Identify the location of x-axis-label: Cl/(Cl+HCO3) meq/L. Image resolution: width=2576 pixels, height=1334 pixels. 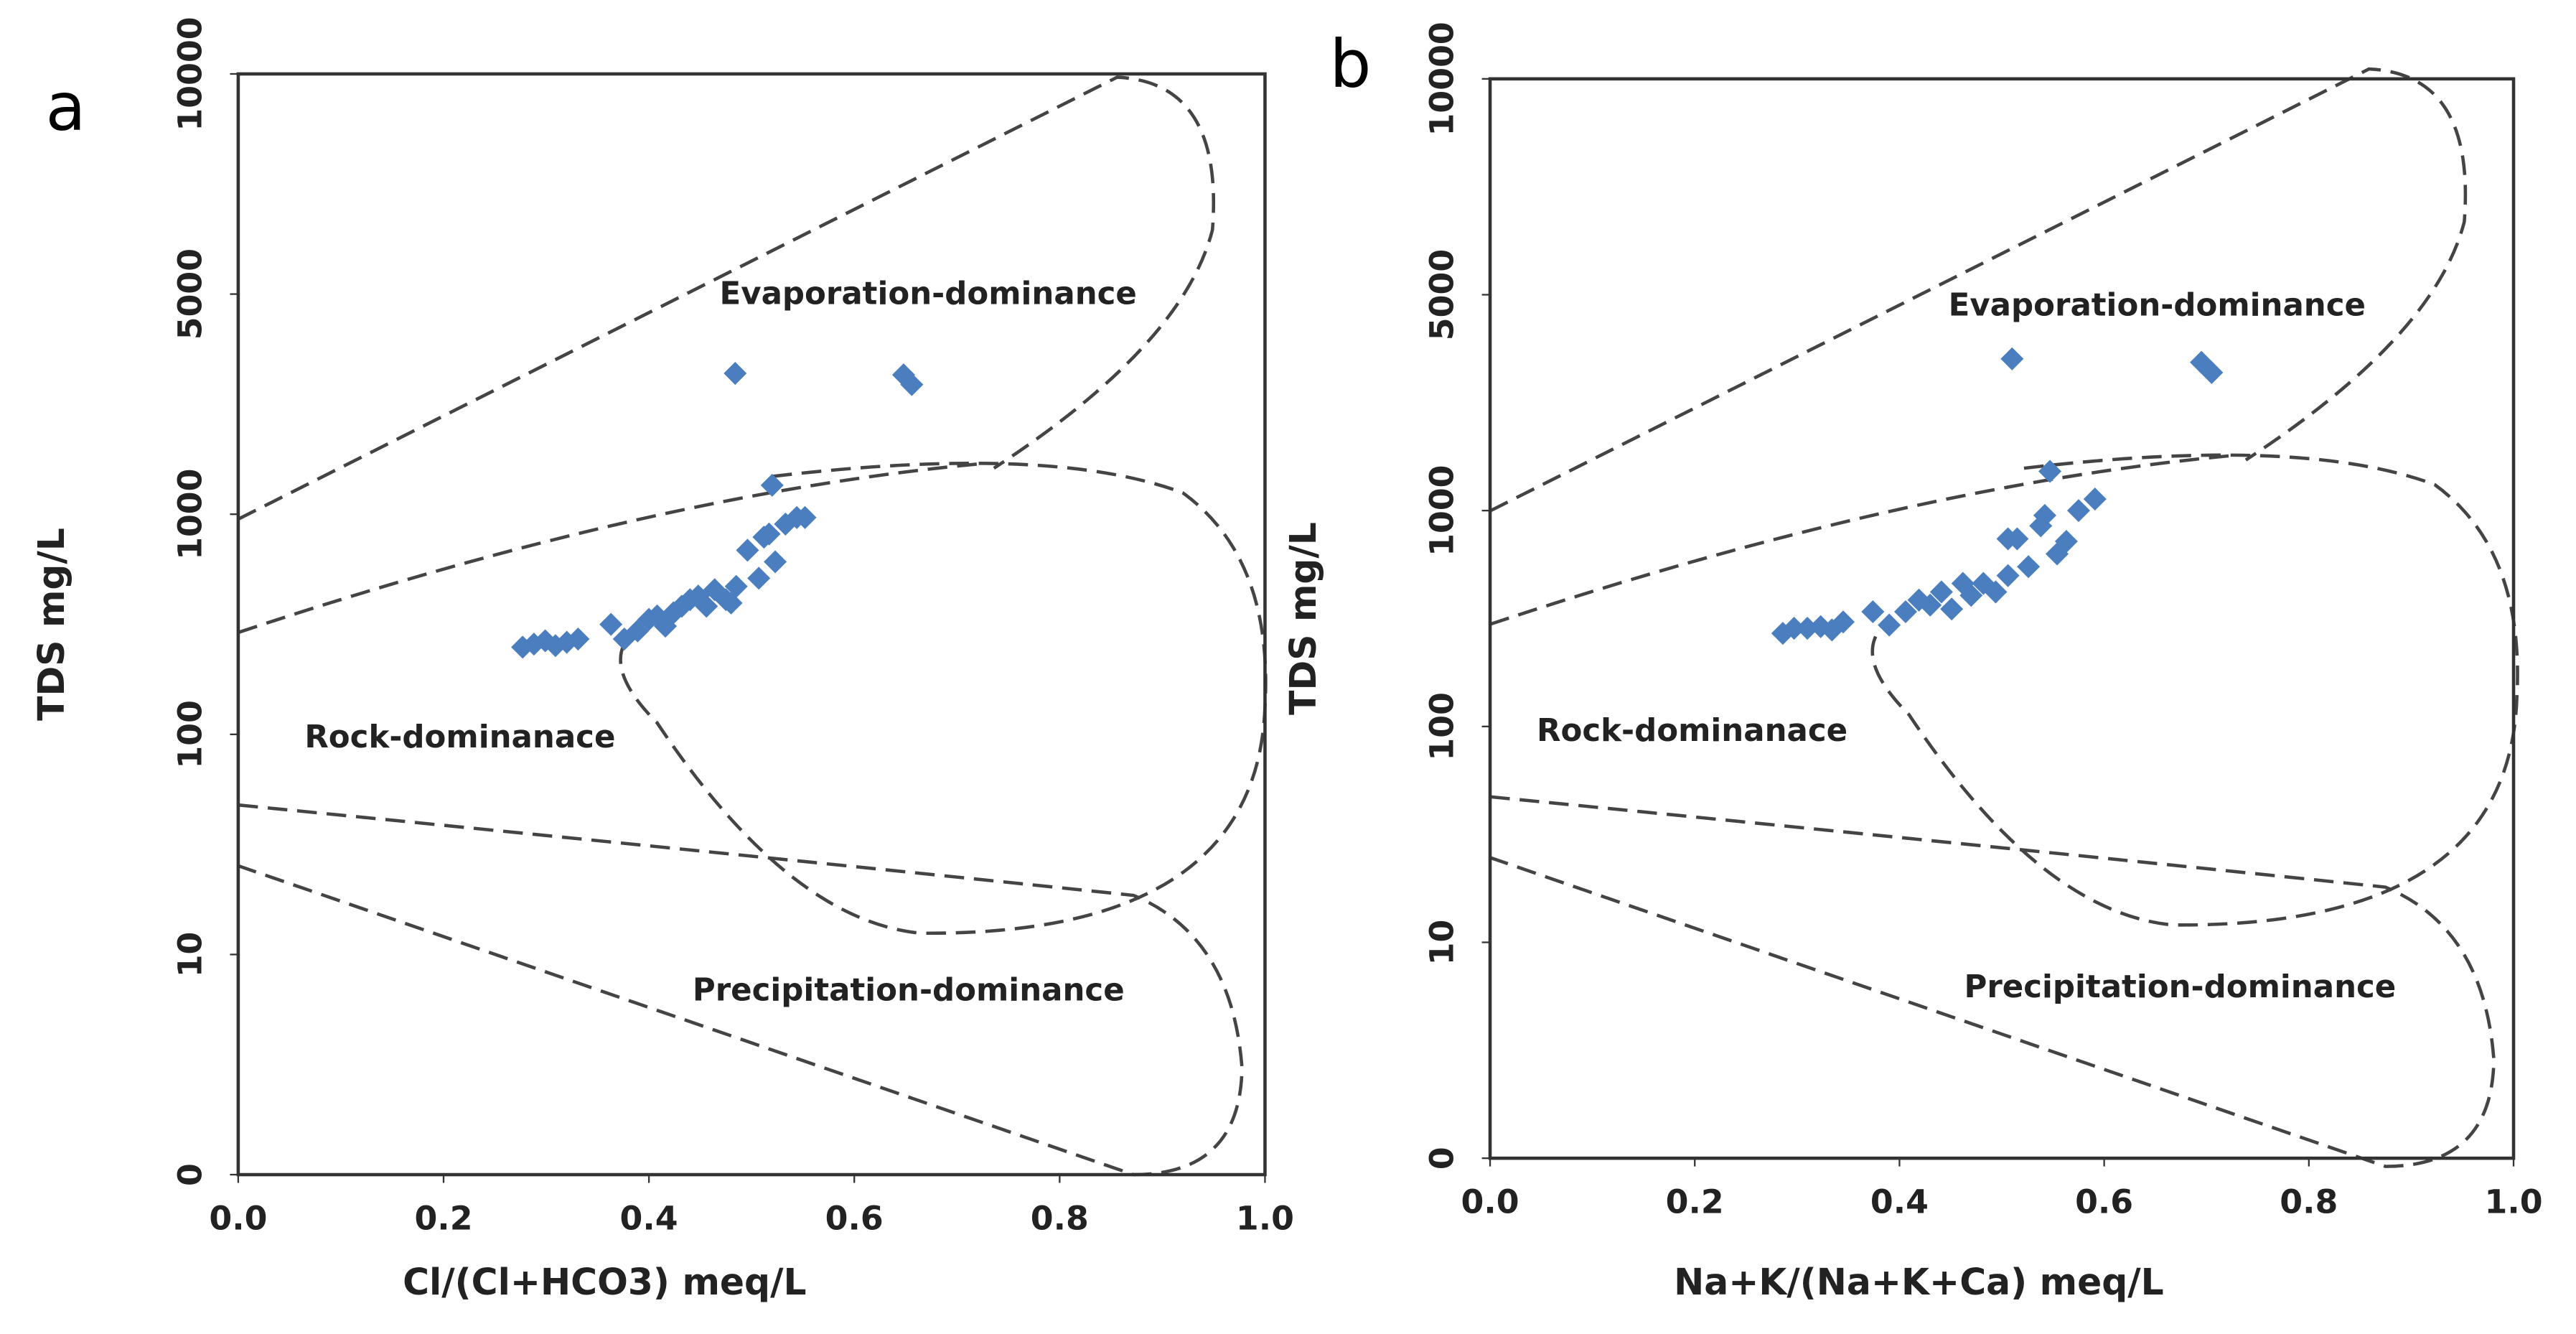
(604, 1282).